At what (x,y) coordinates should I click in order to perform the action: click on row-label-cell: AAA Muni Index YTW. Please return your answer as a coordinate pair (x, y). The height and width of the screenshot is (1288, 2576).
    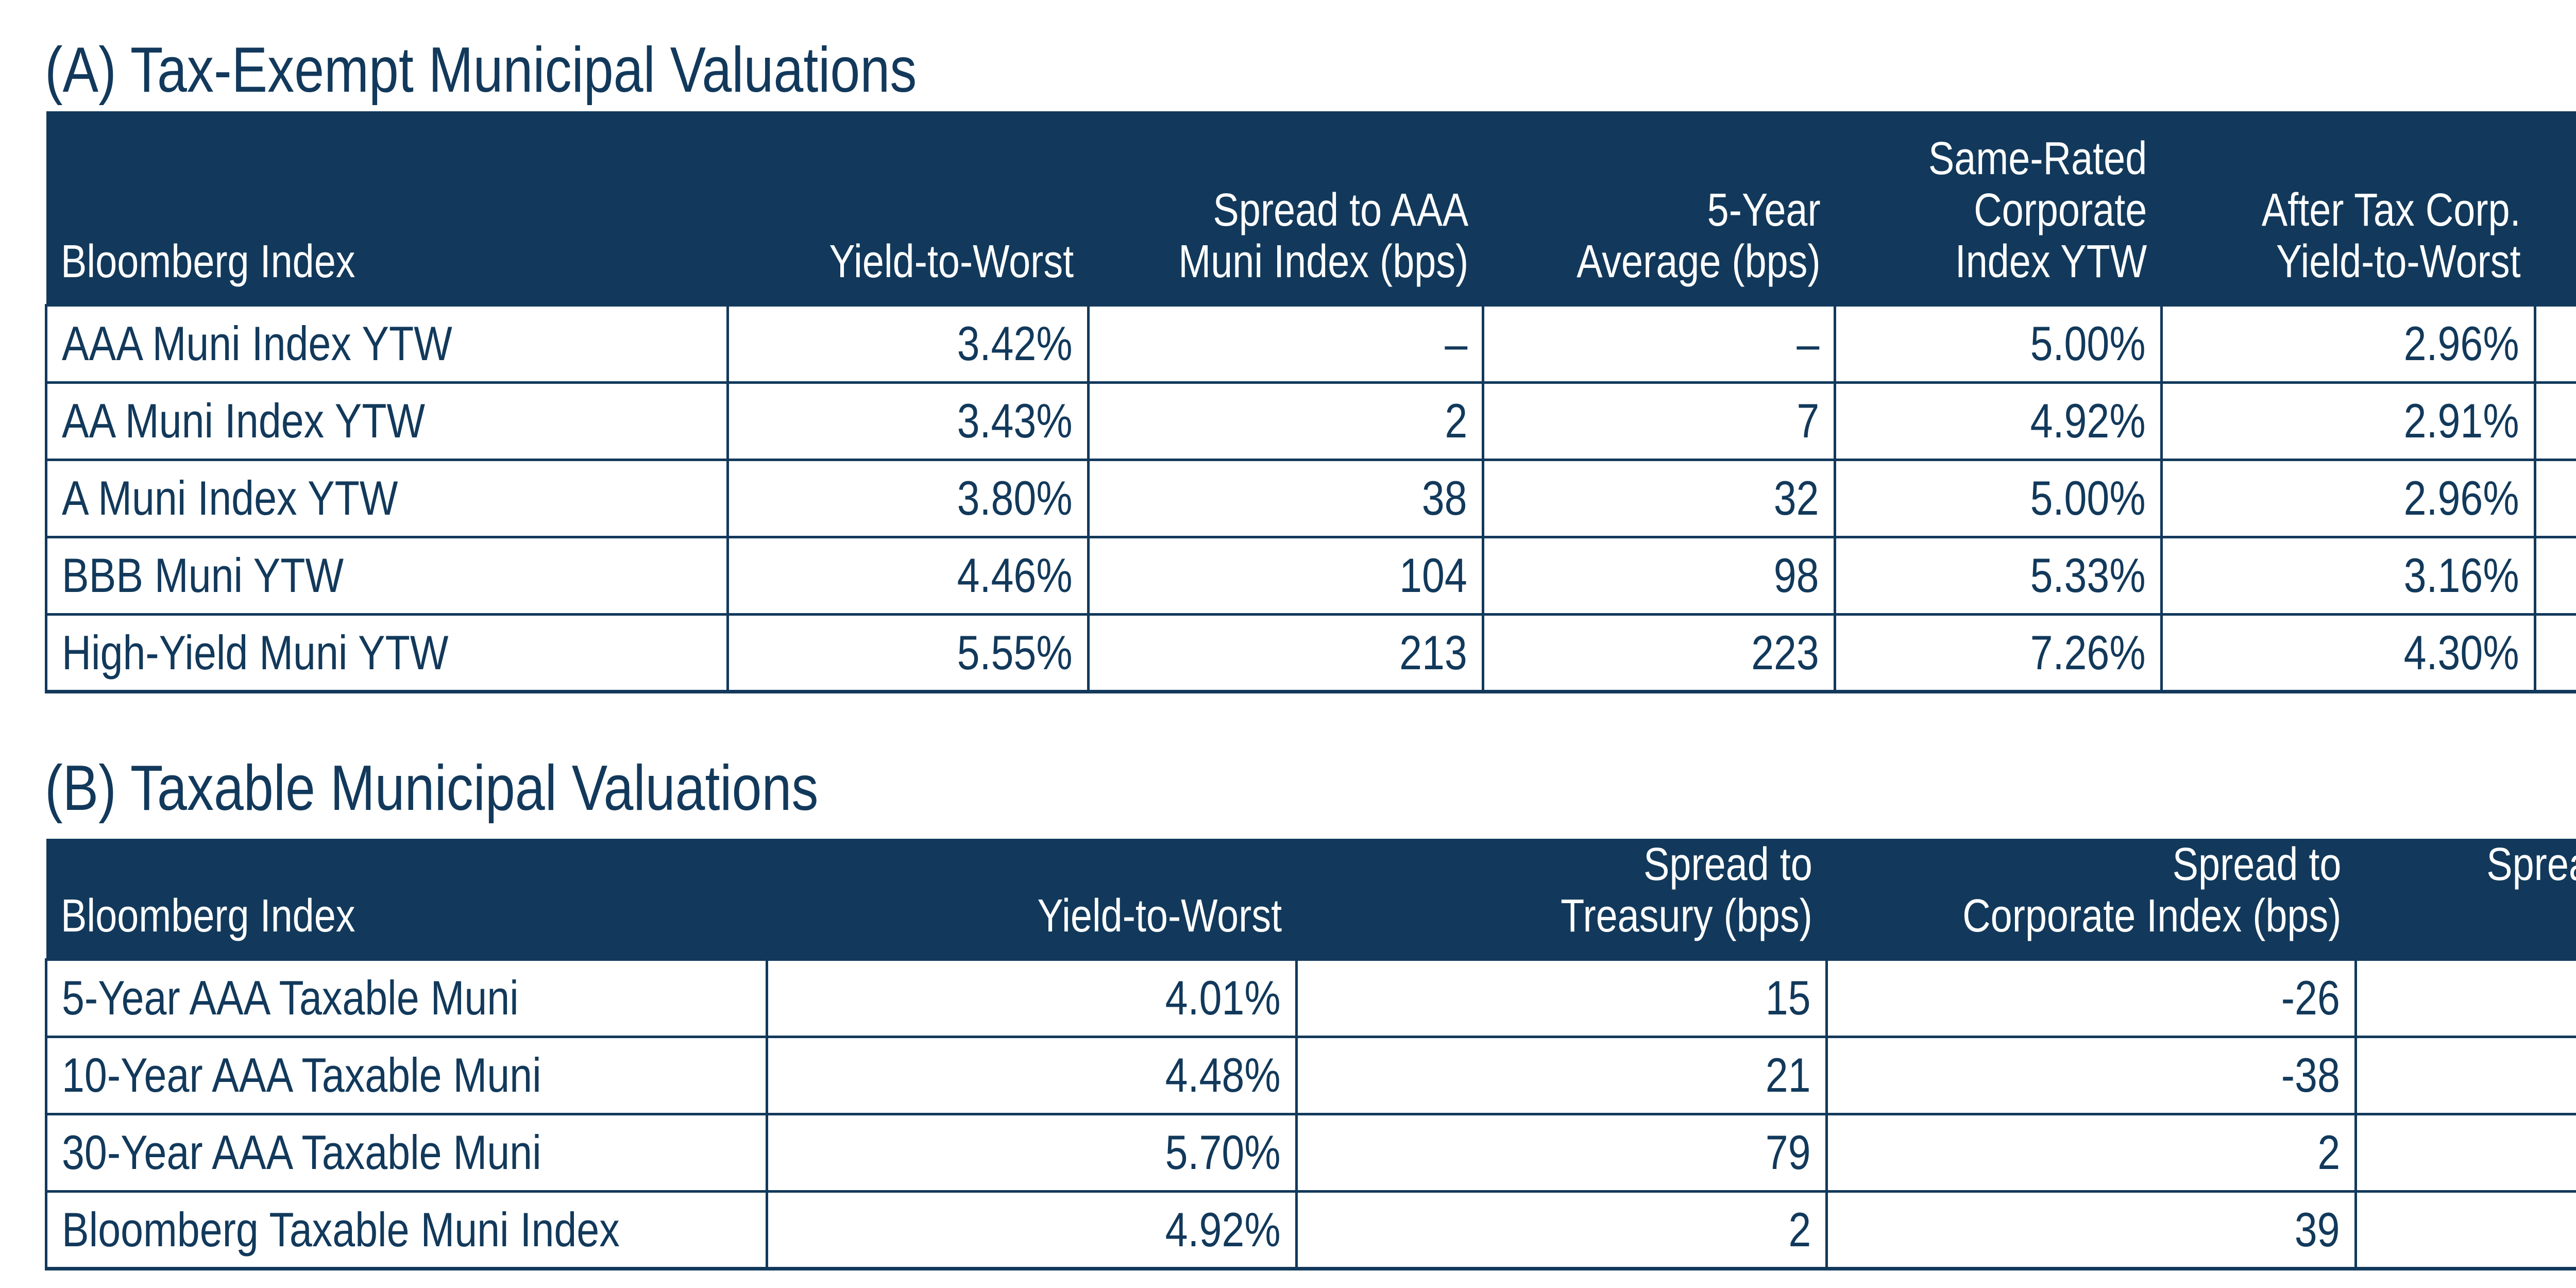
    Looking at the image, I should click on (387, 343).